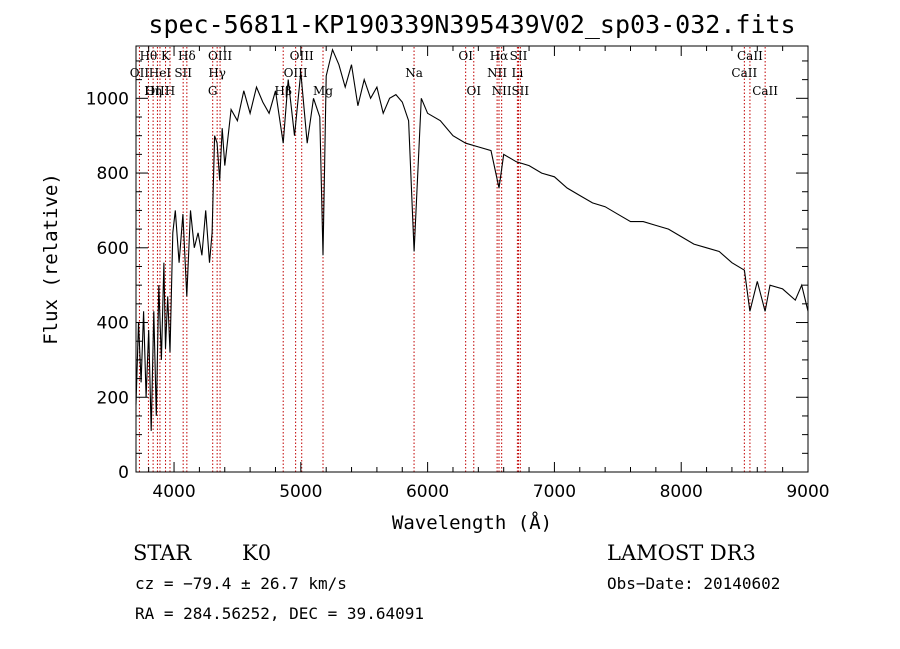 The image size is (900, 649). What do you see at coordinates (123, 473) in the screenshot?
I see `y-tick-label: 0` at bounding box center [123, 473].